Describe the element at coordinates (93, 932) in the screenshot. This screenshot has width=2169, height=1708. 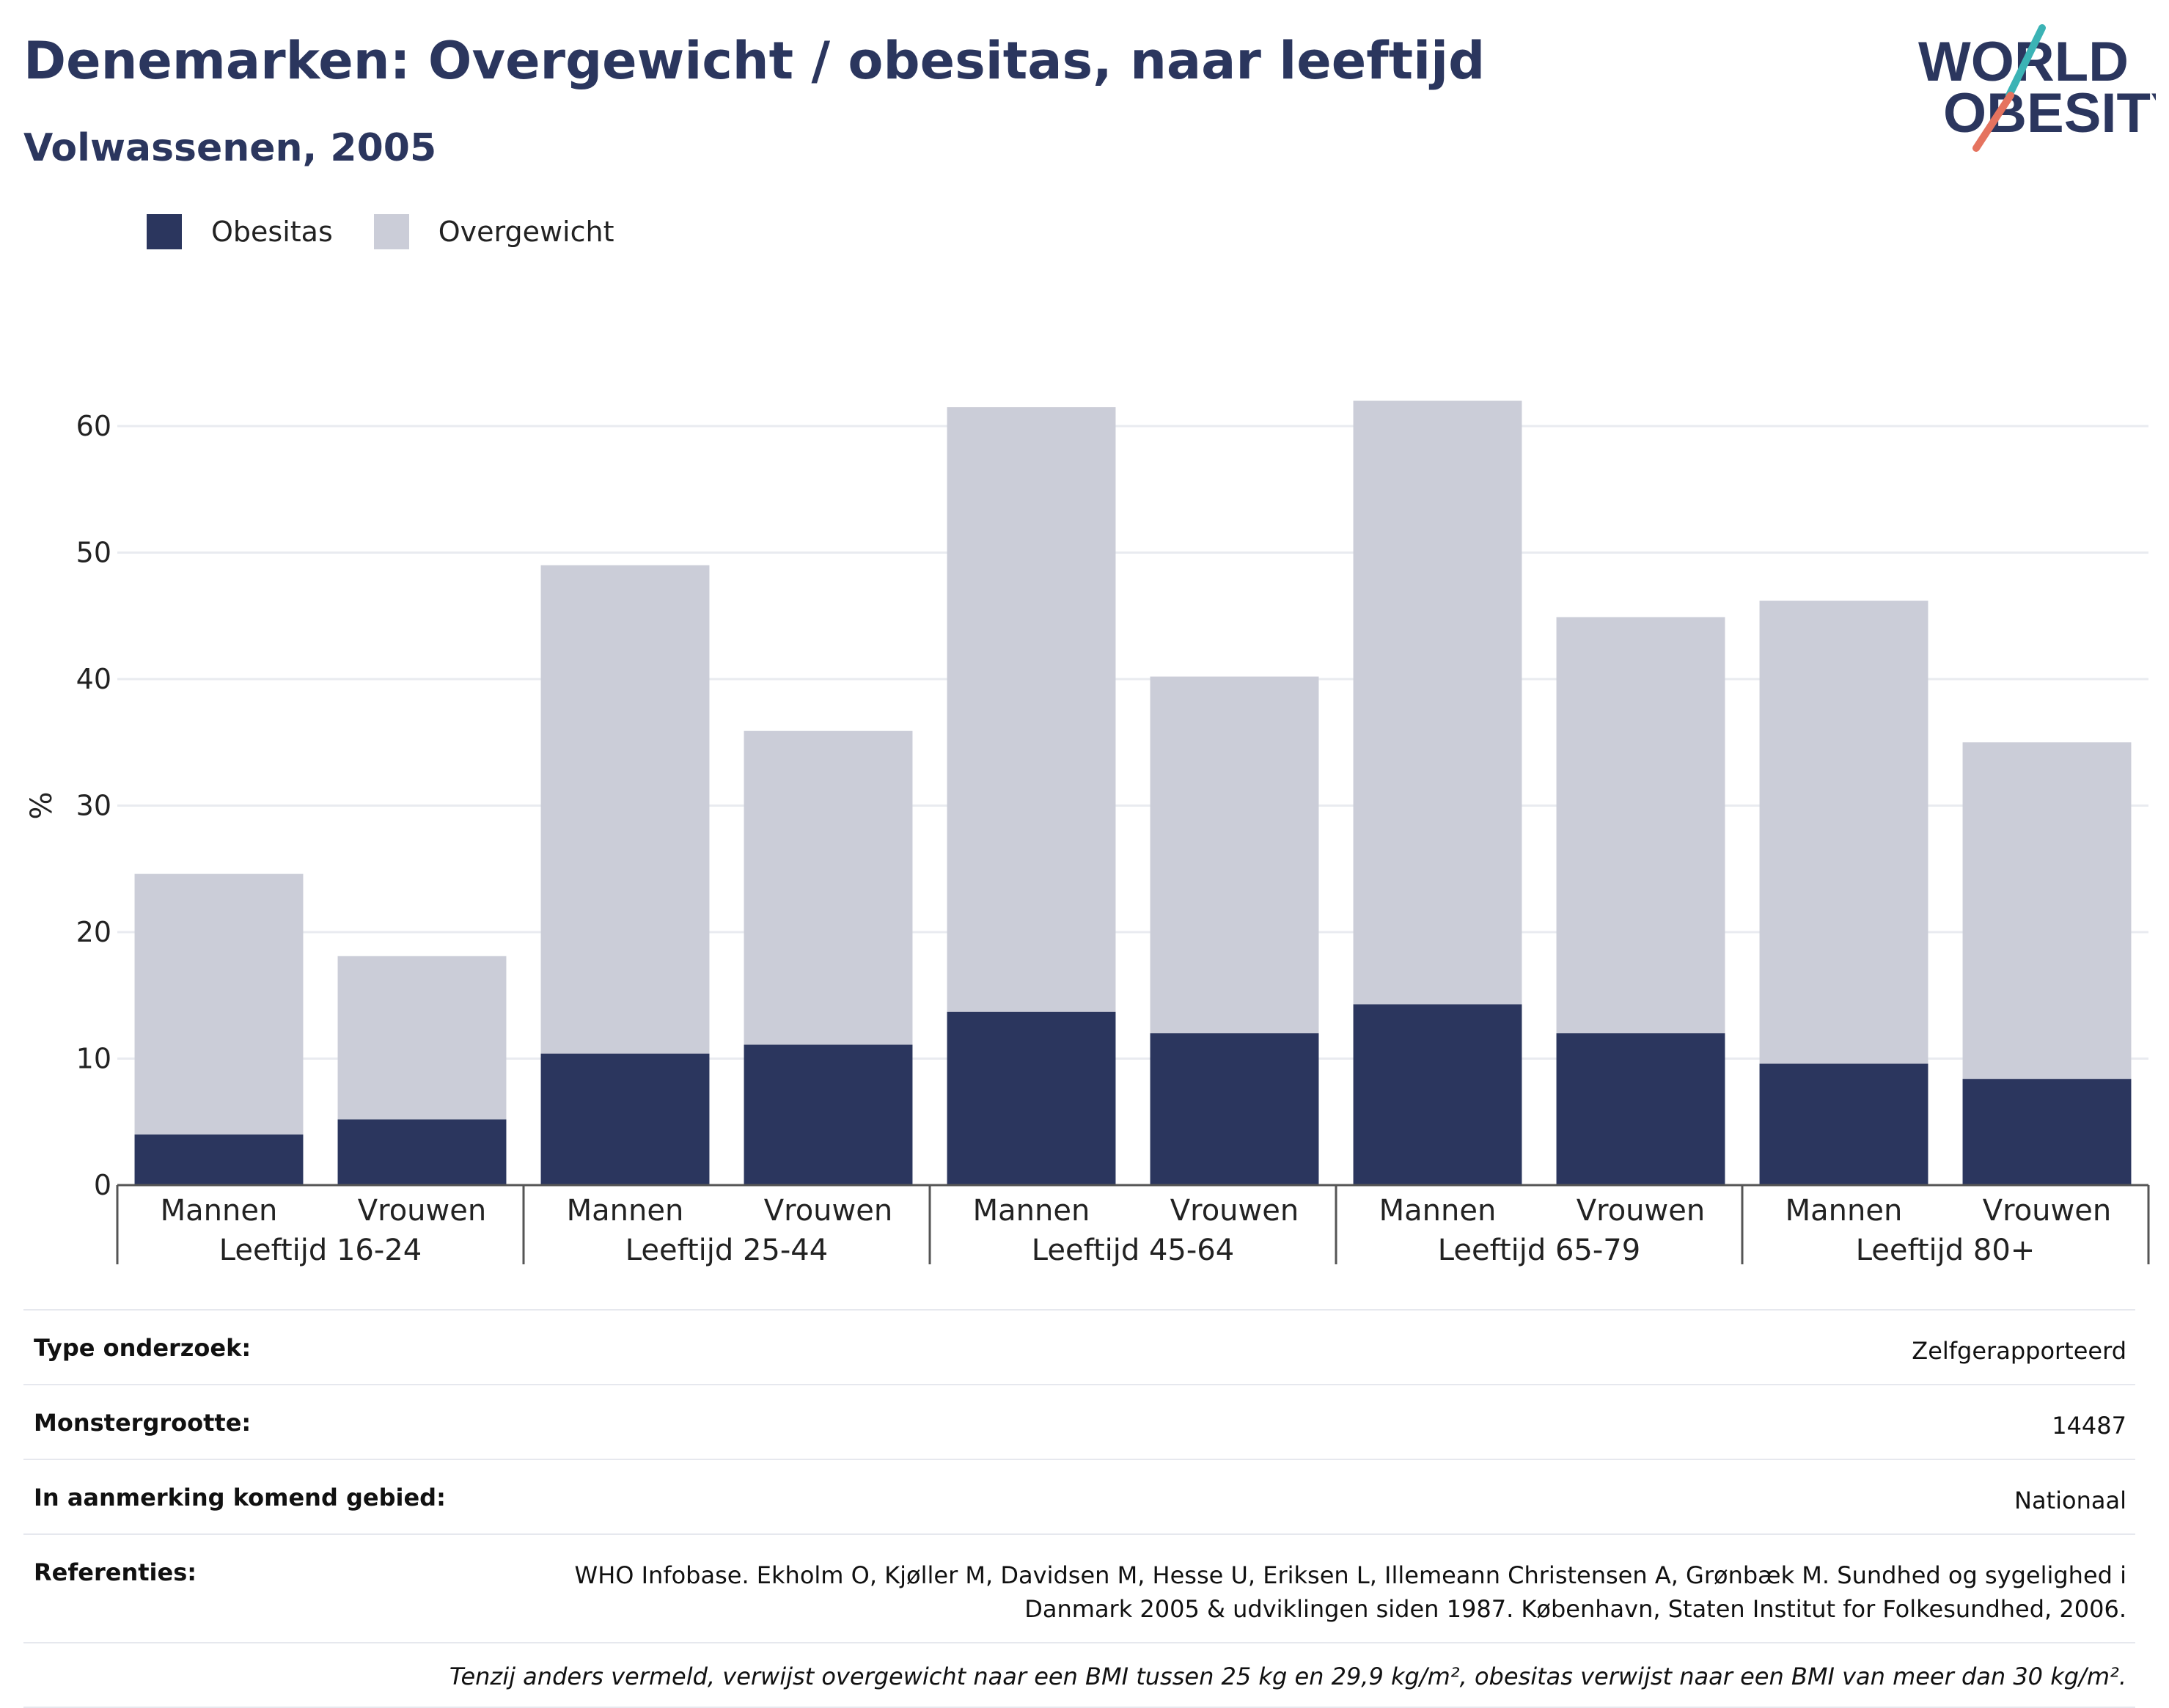
I see `y-tick-label: 20` at that location.